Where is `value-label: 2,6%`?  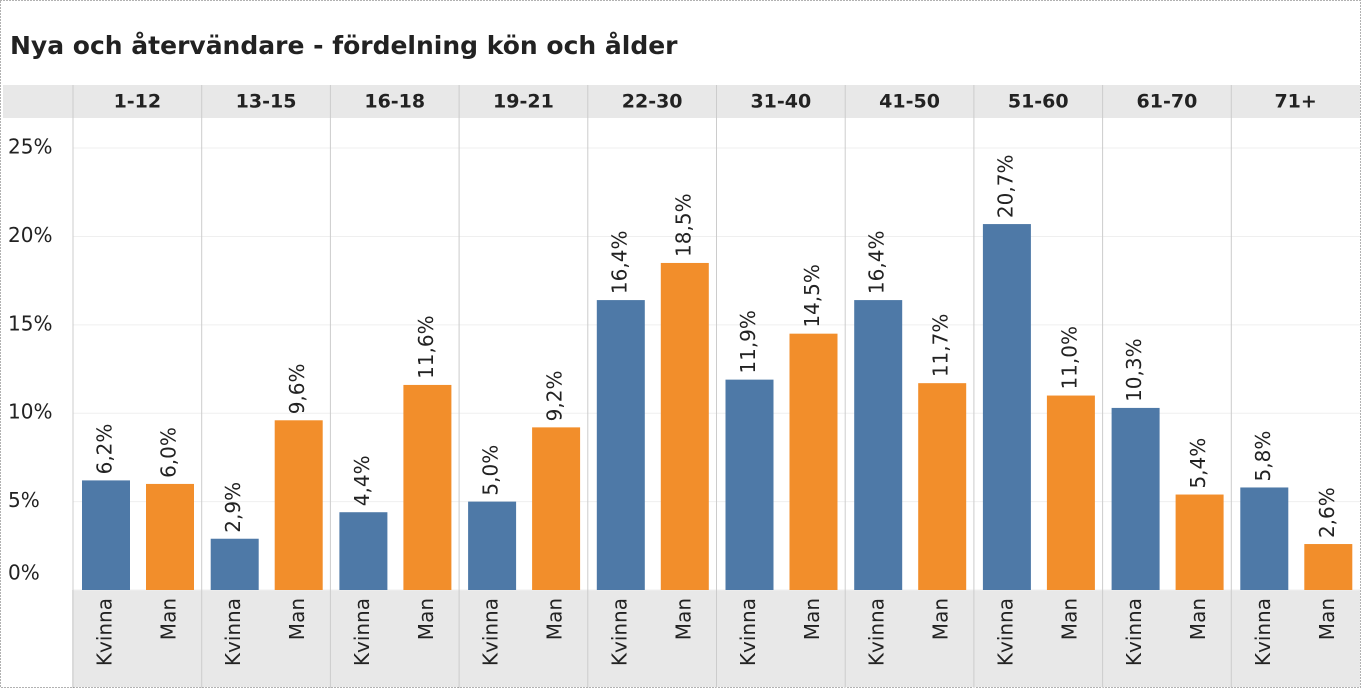
value-label: 2,6% is located at coordinates (1327, 512).